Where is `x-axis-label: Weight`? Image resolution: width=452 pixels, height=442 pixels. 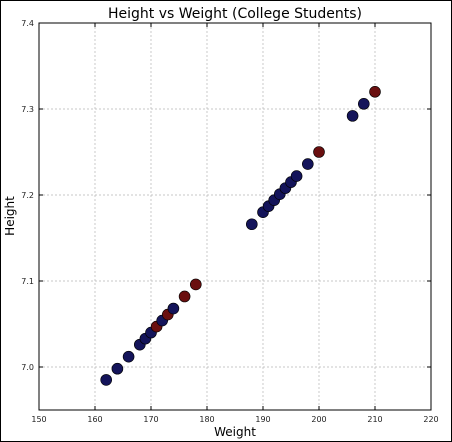
x-axis-label: Weight is located at coordinates (235, 432).